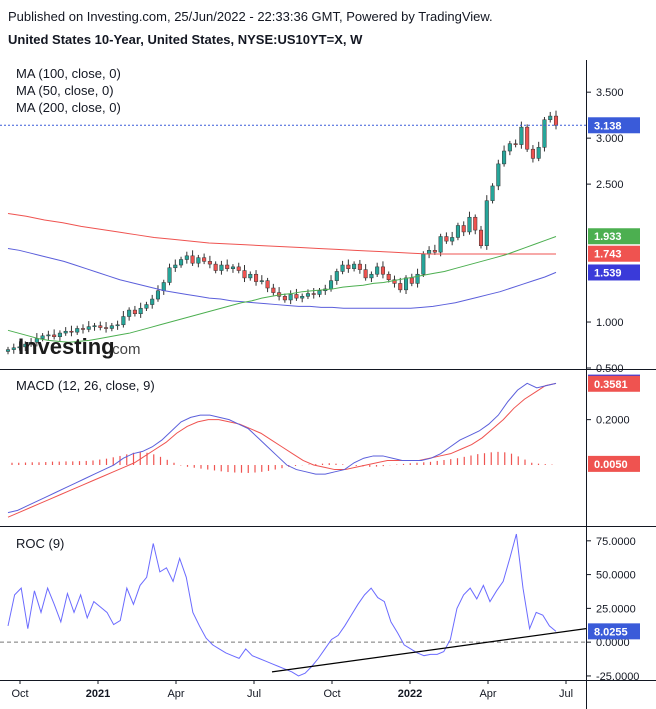 This screenshot has width=656, height=709. I want to click on time-tick-label: Jul, so click(254, 694).